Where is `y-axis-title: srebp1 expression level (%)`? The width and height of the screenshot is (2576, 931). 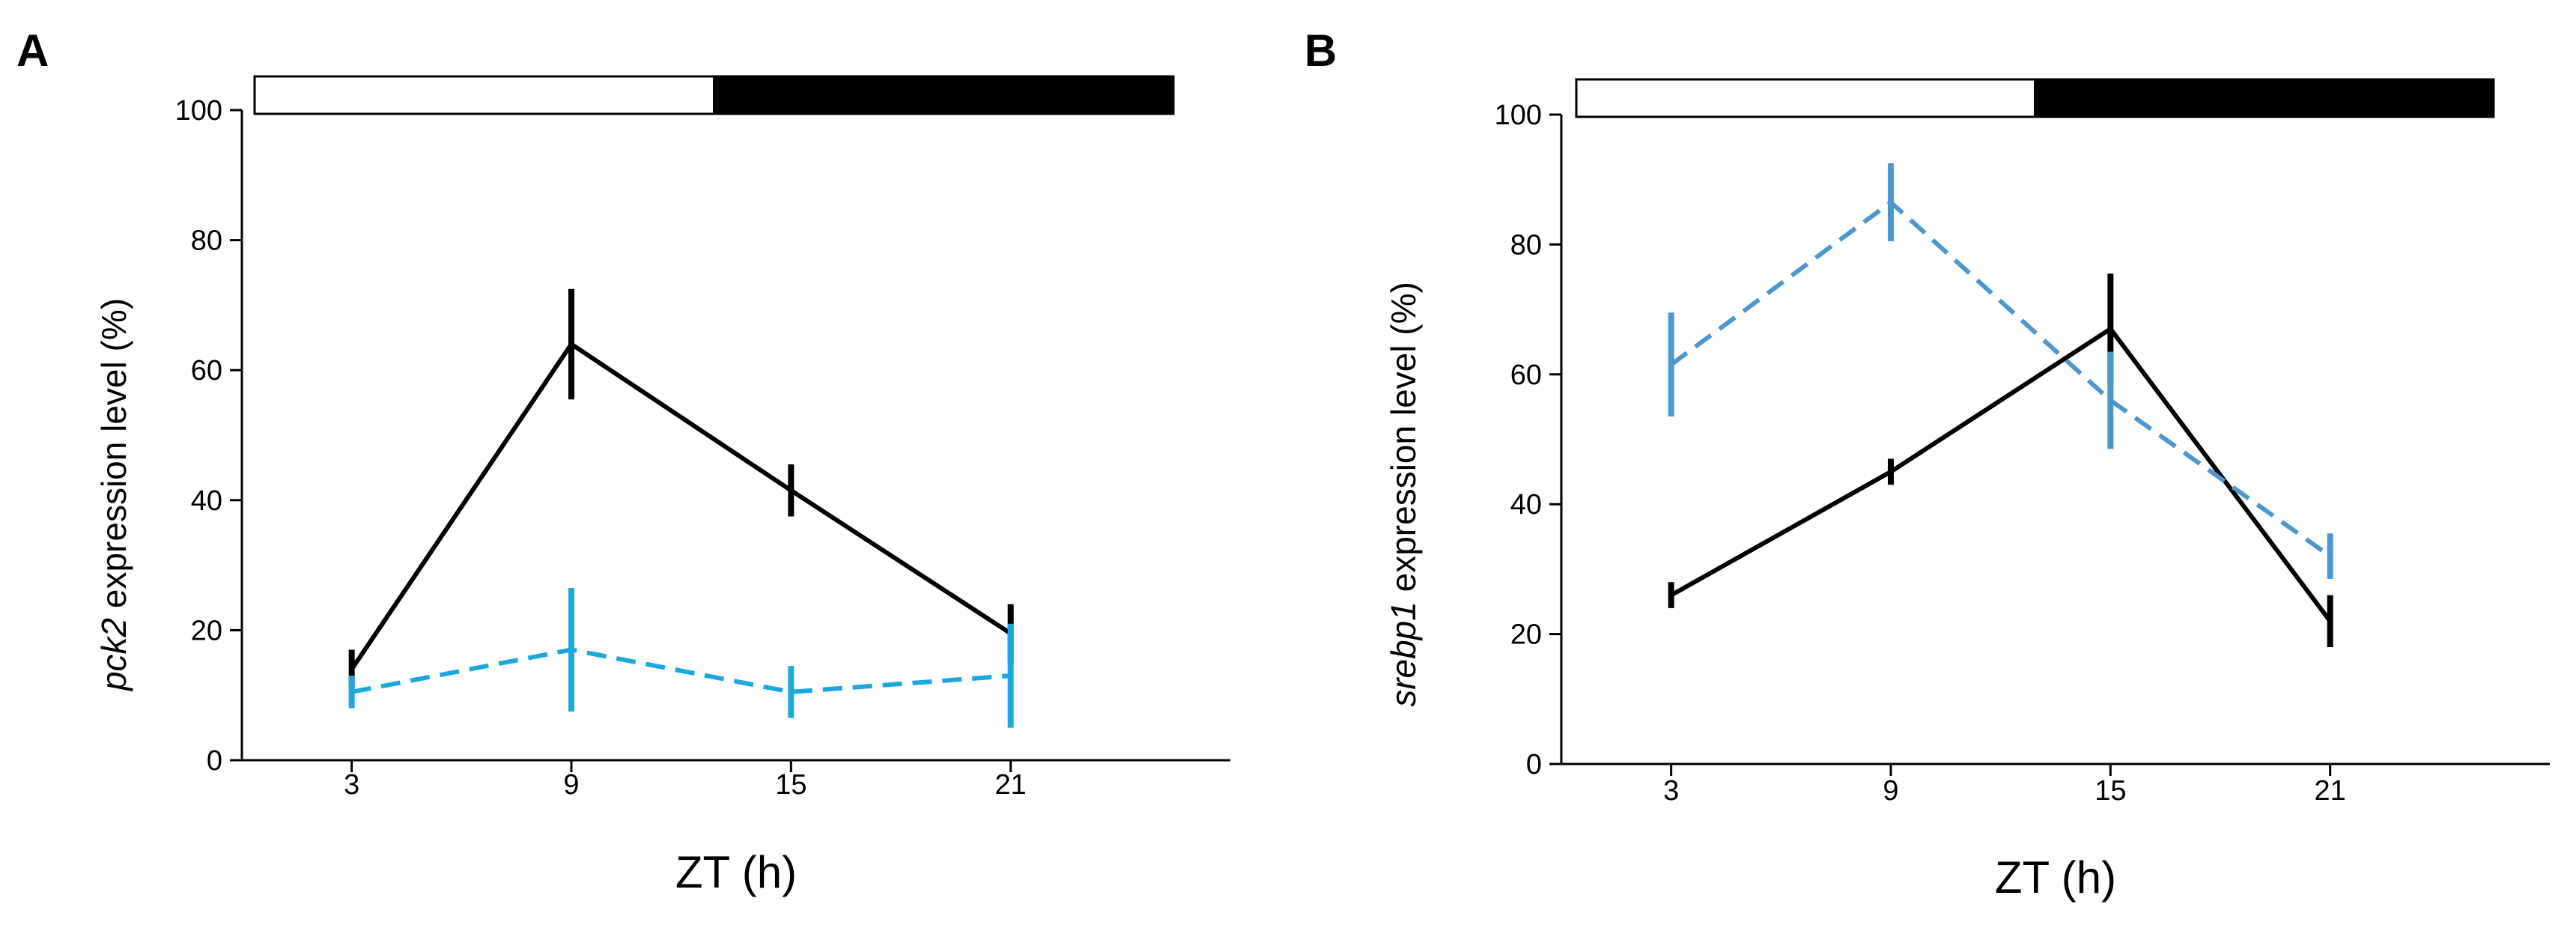 y-axis-title: srebp1 expression level (%) is located at coordinates (1403, 494).